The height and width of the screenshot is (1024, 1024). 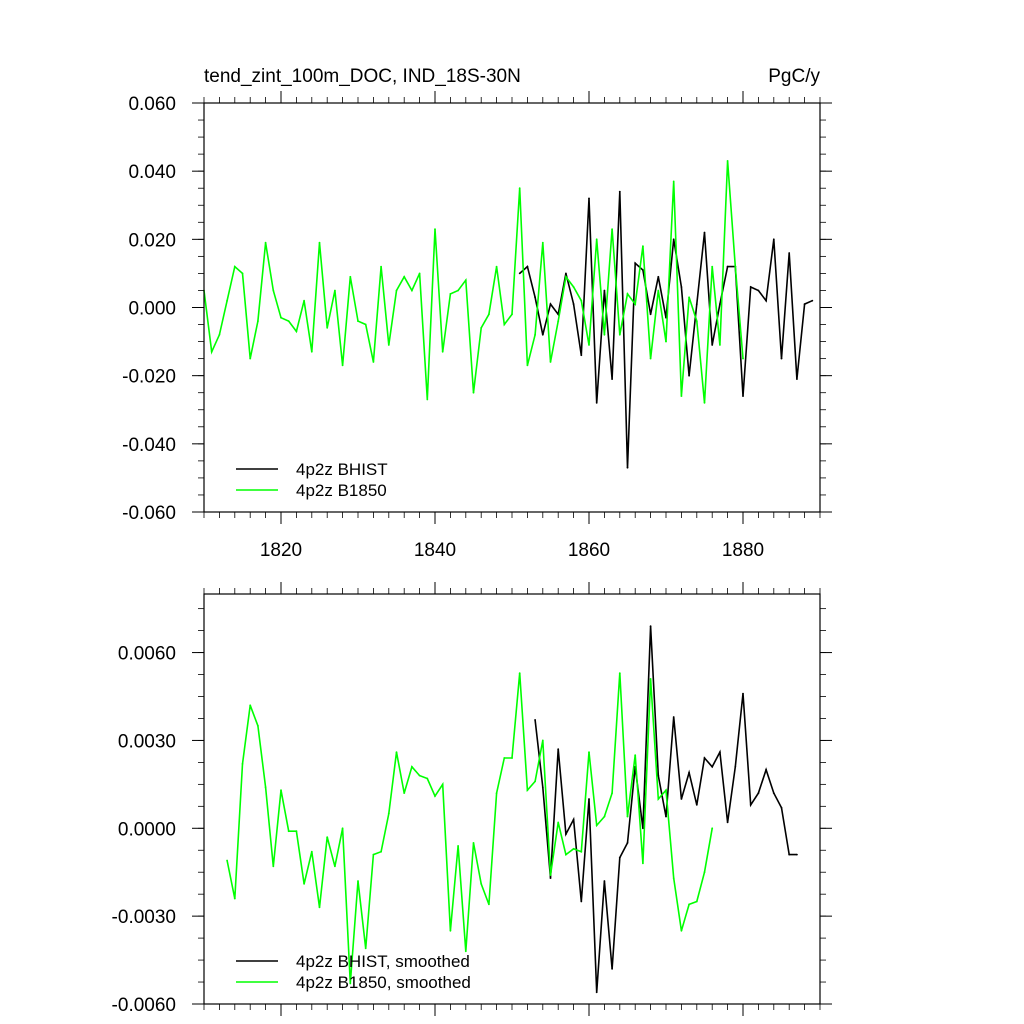 I want to click on bottom-y-tick-label: 0.0030, so click(x=147, y=741).